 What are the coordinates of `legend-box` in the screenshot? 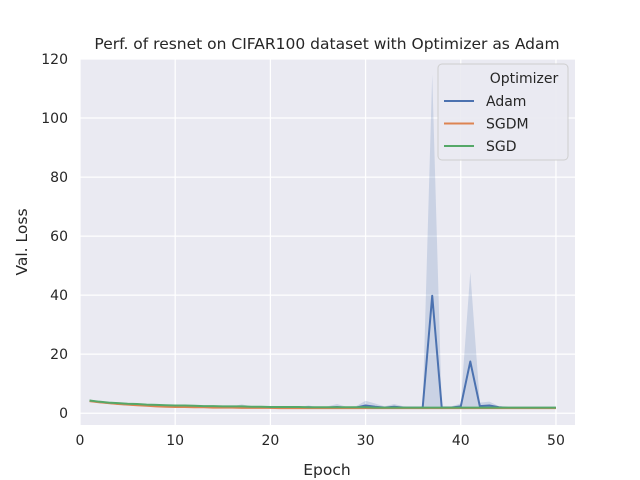 It's located at (503, 112).